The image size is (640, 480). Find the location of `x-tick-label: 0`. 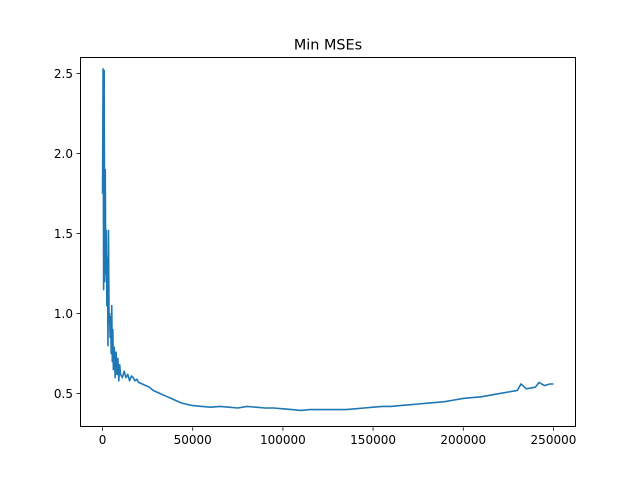

x-tick-label: 0 is located at coordinates (103, 440).